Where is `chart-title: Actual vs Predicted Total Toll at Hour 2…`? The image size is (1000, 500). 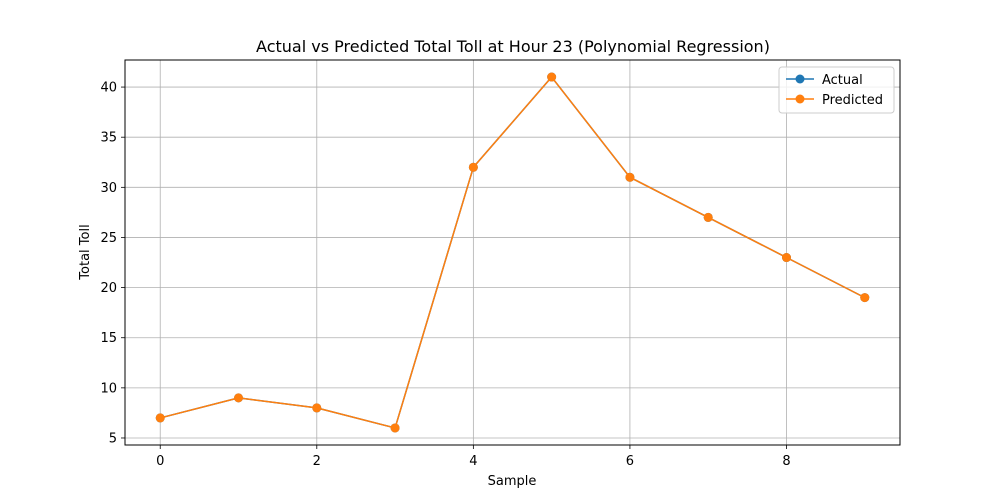
chart-title: Actual vs Predicted Total Toll at Hour 2… is located at coordinates (513, 46).